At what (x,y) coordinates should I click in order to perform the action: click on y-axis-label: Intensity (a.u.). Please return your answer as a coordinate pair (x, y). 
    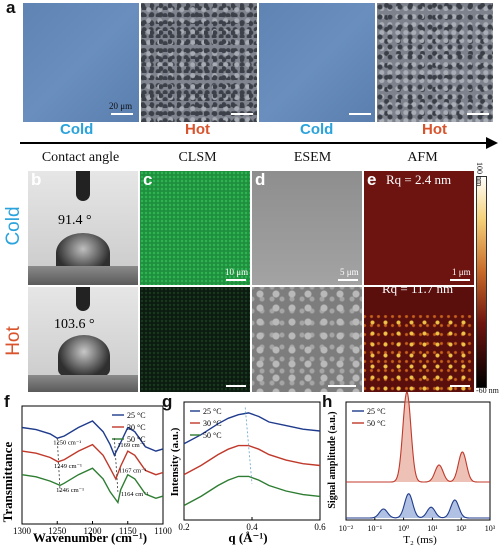
    Looking at the image, I should click on (175, 461).